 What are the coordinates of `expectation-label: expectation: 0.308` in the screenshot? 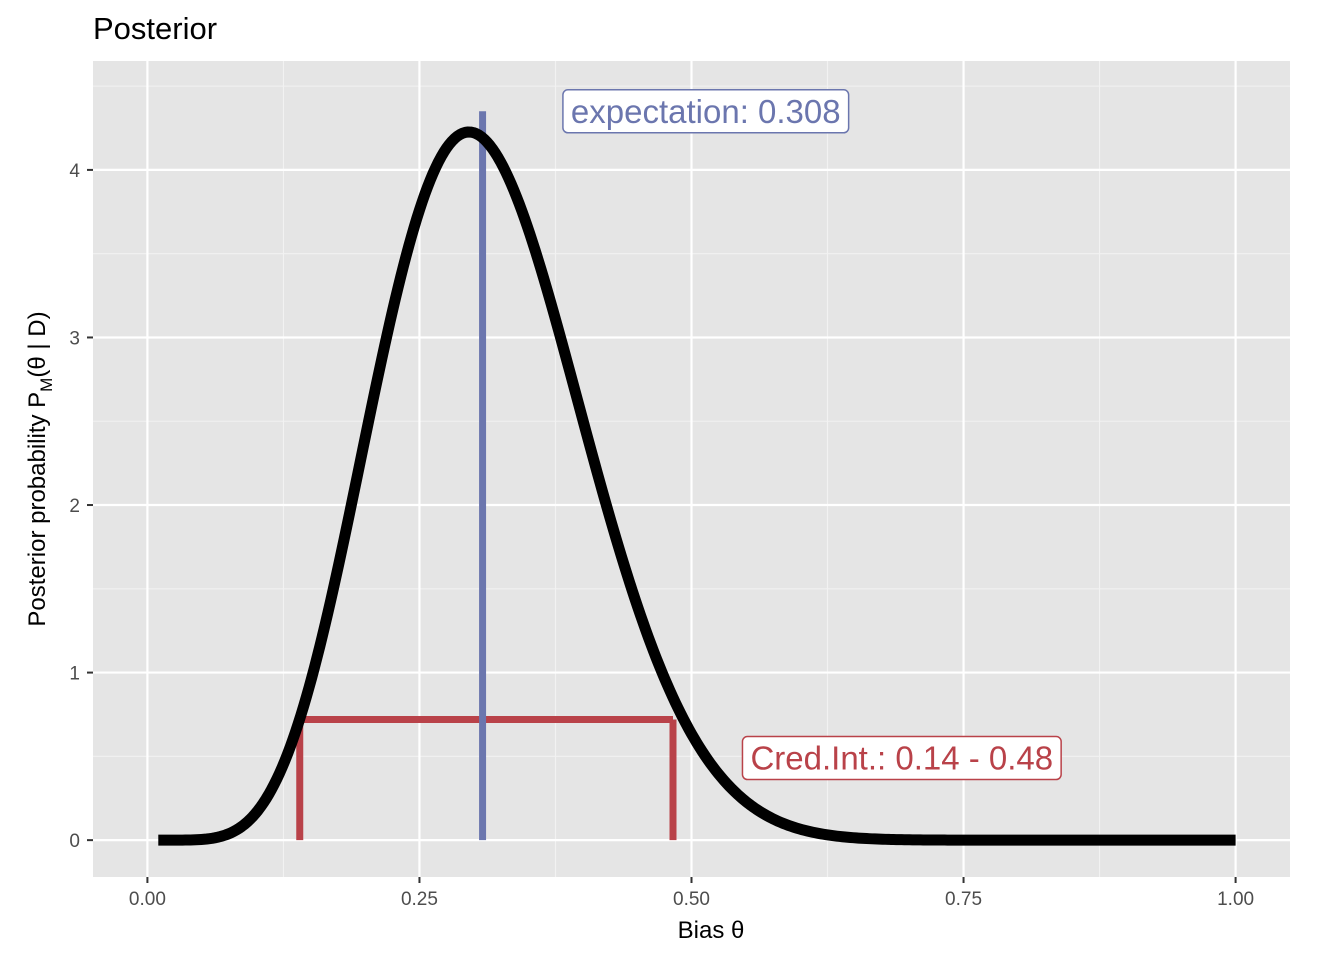 It's located at (706, 111).